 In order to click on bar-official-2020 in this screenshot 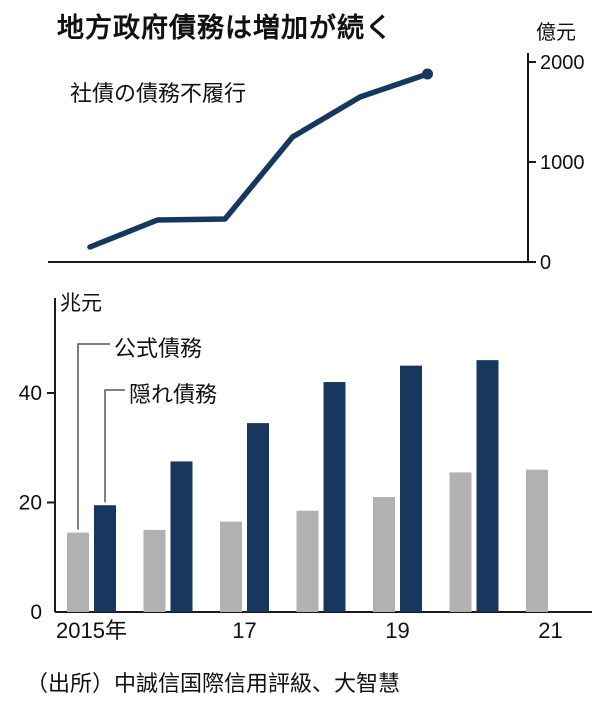, I will do `click(460, 542)`.